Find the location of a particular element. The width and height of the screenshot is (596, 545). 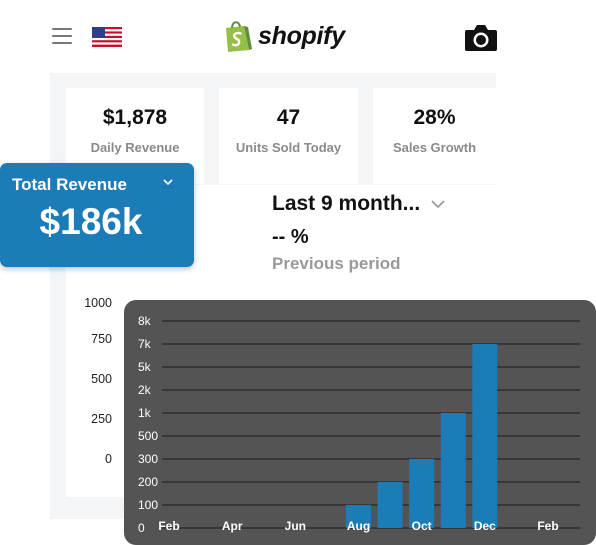

previous-period-label: Previous period is located at coordinates (336, 263).